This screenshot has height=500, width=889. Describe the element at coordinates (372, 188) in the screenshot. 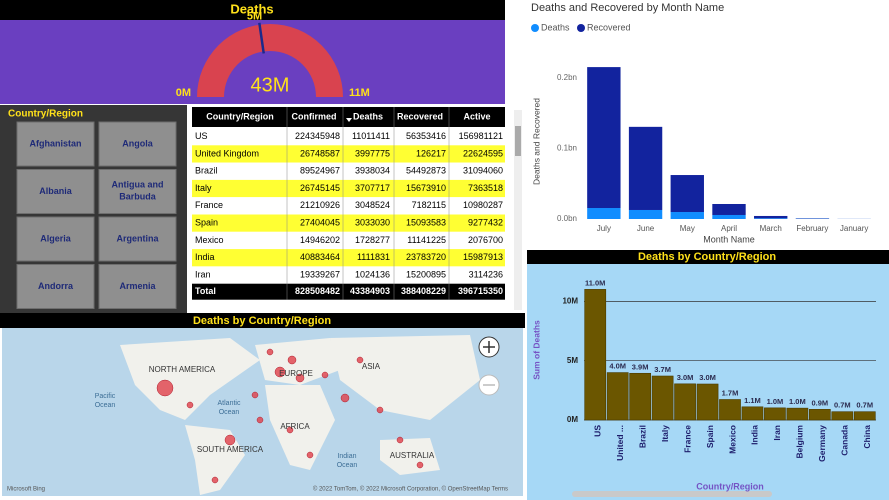

I see `table-cell: 3707717` at that location.